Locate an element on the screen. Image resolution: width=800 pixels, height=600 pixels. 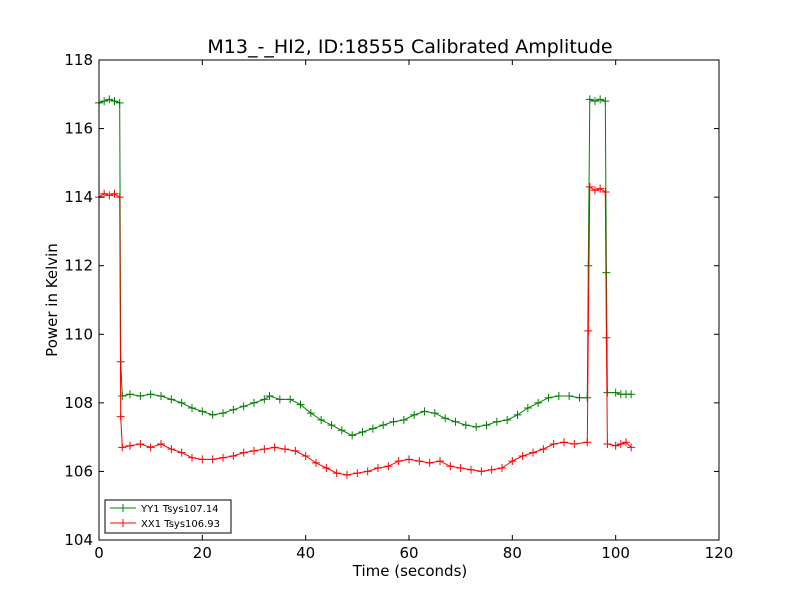
y-tick-label: 114 is located at coordinates (78, 197).